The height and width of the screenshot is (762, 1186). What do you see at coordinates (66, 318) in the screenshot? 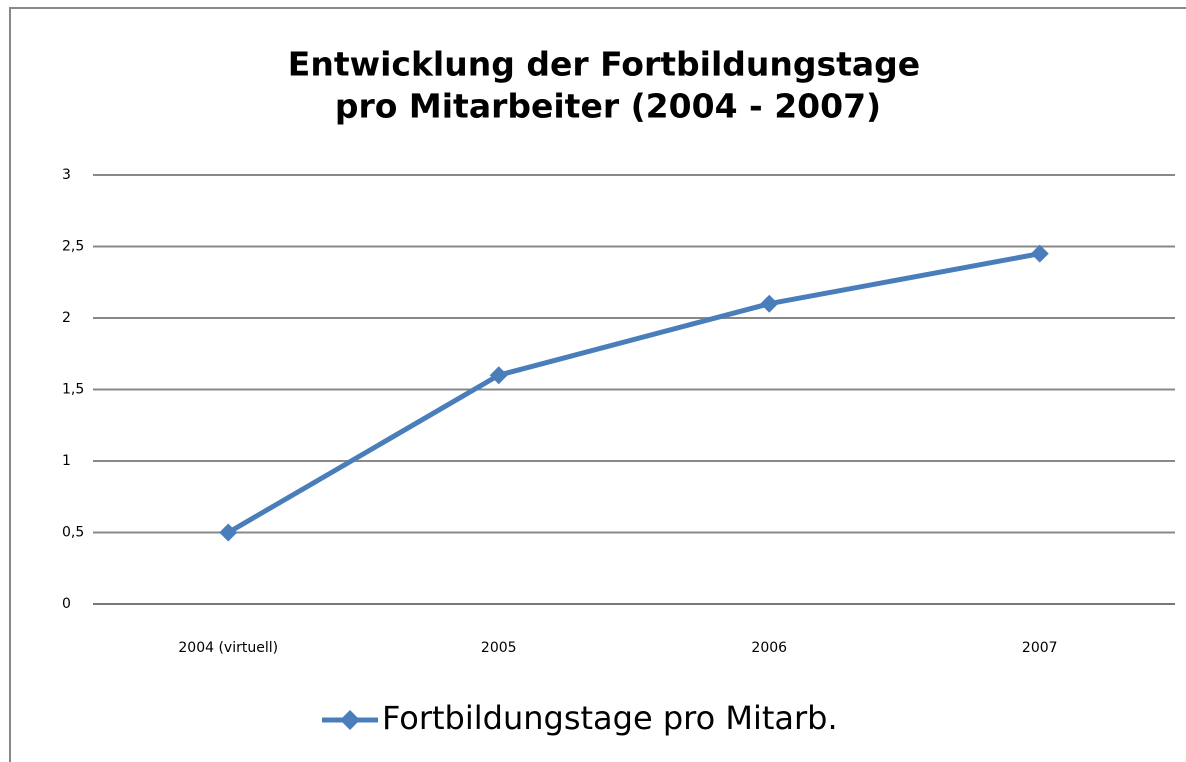
I see `y-tick-label: 2` at bounding box center [66, 318].